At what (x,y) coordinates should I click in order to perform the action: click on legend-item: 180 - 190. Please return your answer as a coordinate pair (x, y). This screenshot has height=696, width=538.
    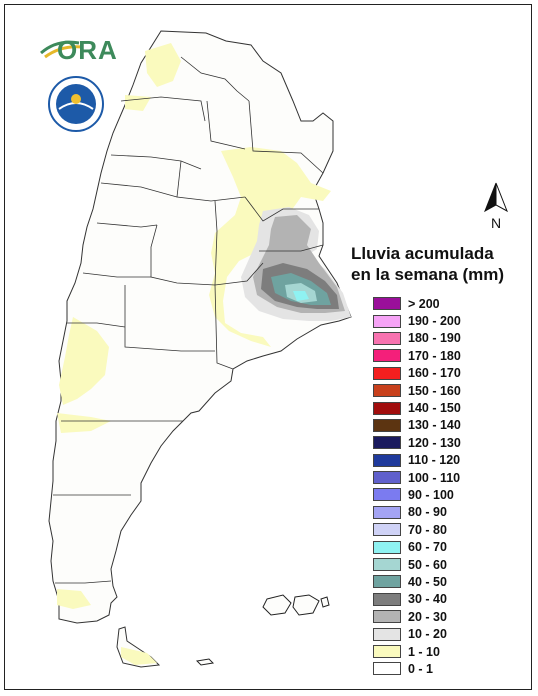
    Looking at the image, I should click on (417, 338).